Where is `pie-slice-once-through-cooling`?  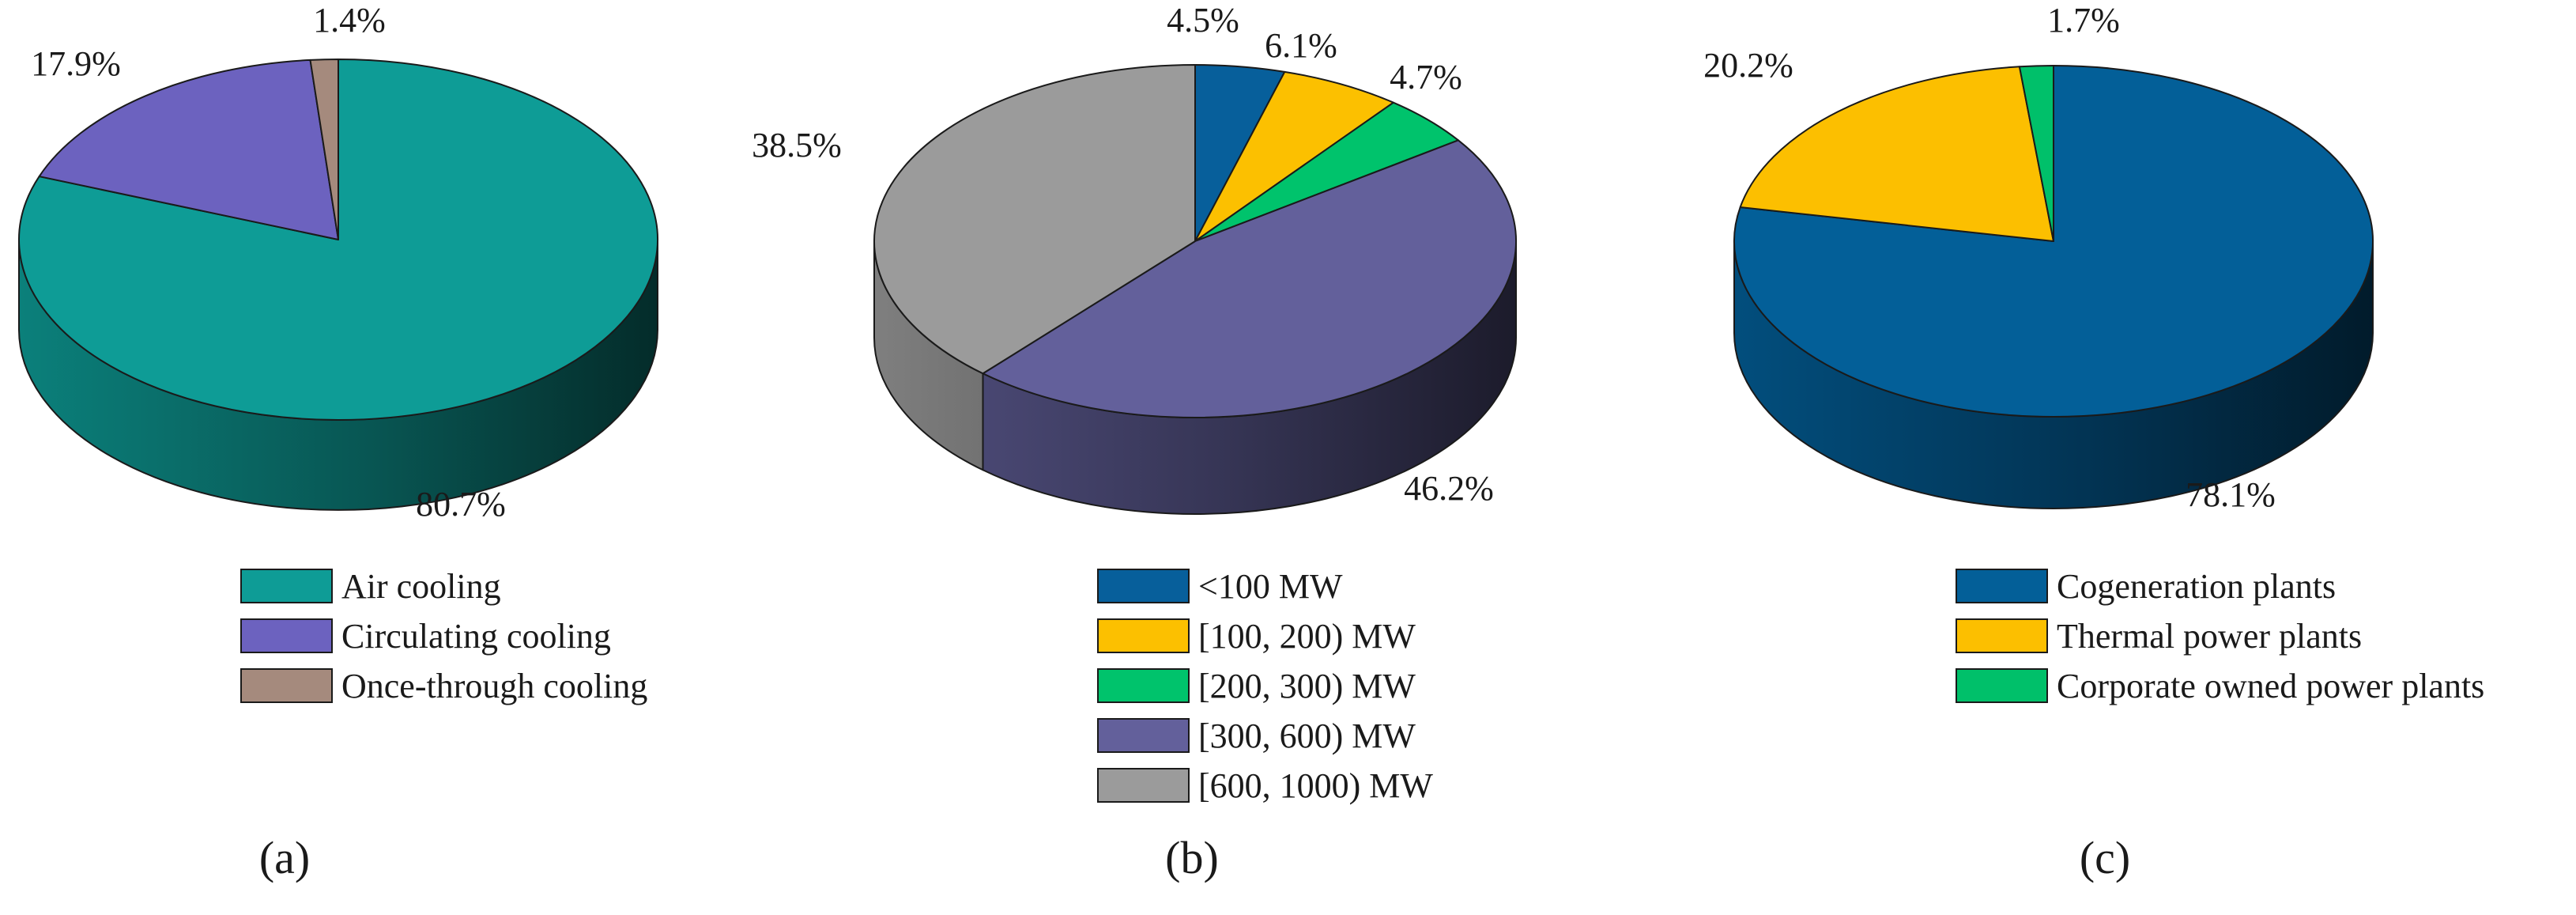 pie-slice-once-through-cooling is located at coordinates (324, 149).